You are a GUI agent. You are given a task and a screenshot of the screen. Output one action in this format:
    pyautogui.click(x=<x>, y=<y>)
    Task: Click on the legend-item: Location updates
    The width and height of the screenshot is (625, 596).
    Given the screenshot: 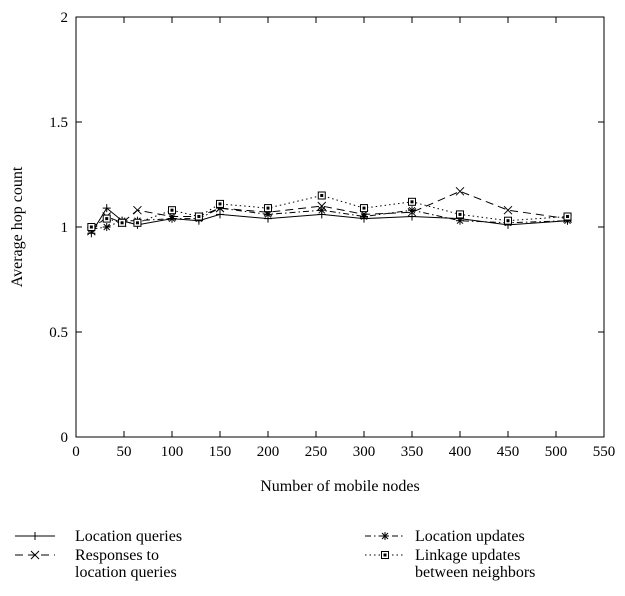 What is the action you would take?
    pyautogui.click(x=445, y=536)
    